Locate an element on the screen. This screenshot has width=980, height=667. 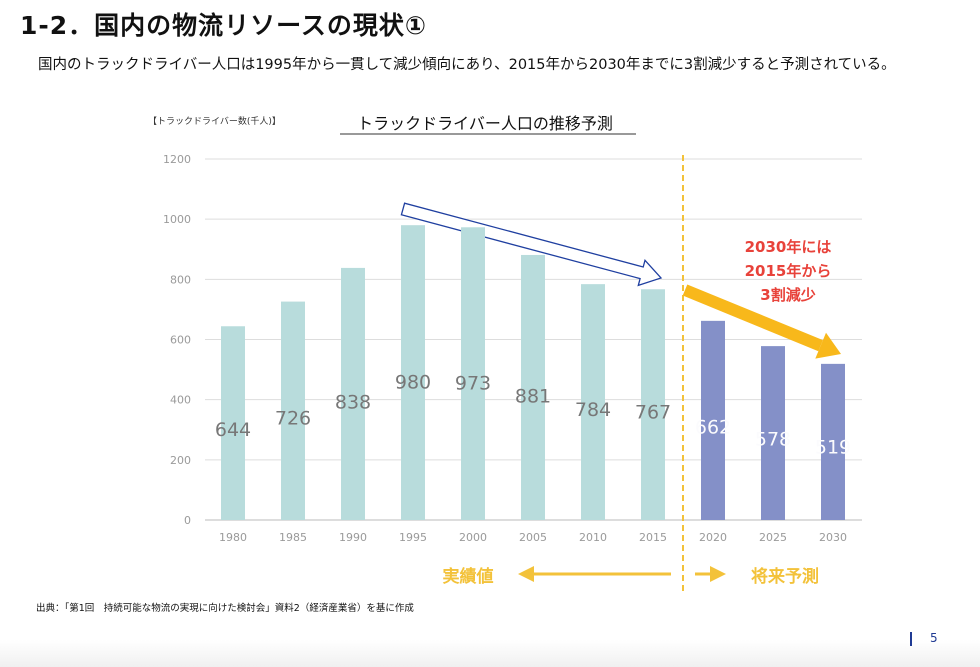
forecast-period-label: 将来予測 is located at coordinates (785, 576).